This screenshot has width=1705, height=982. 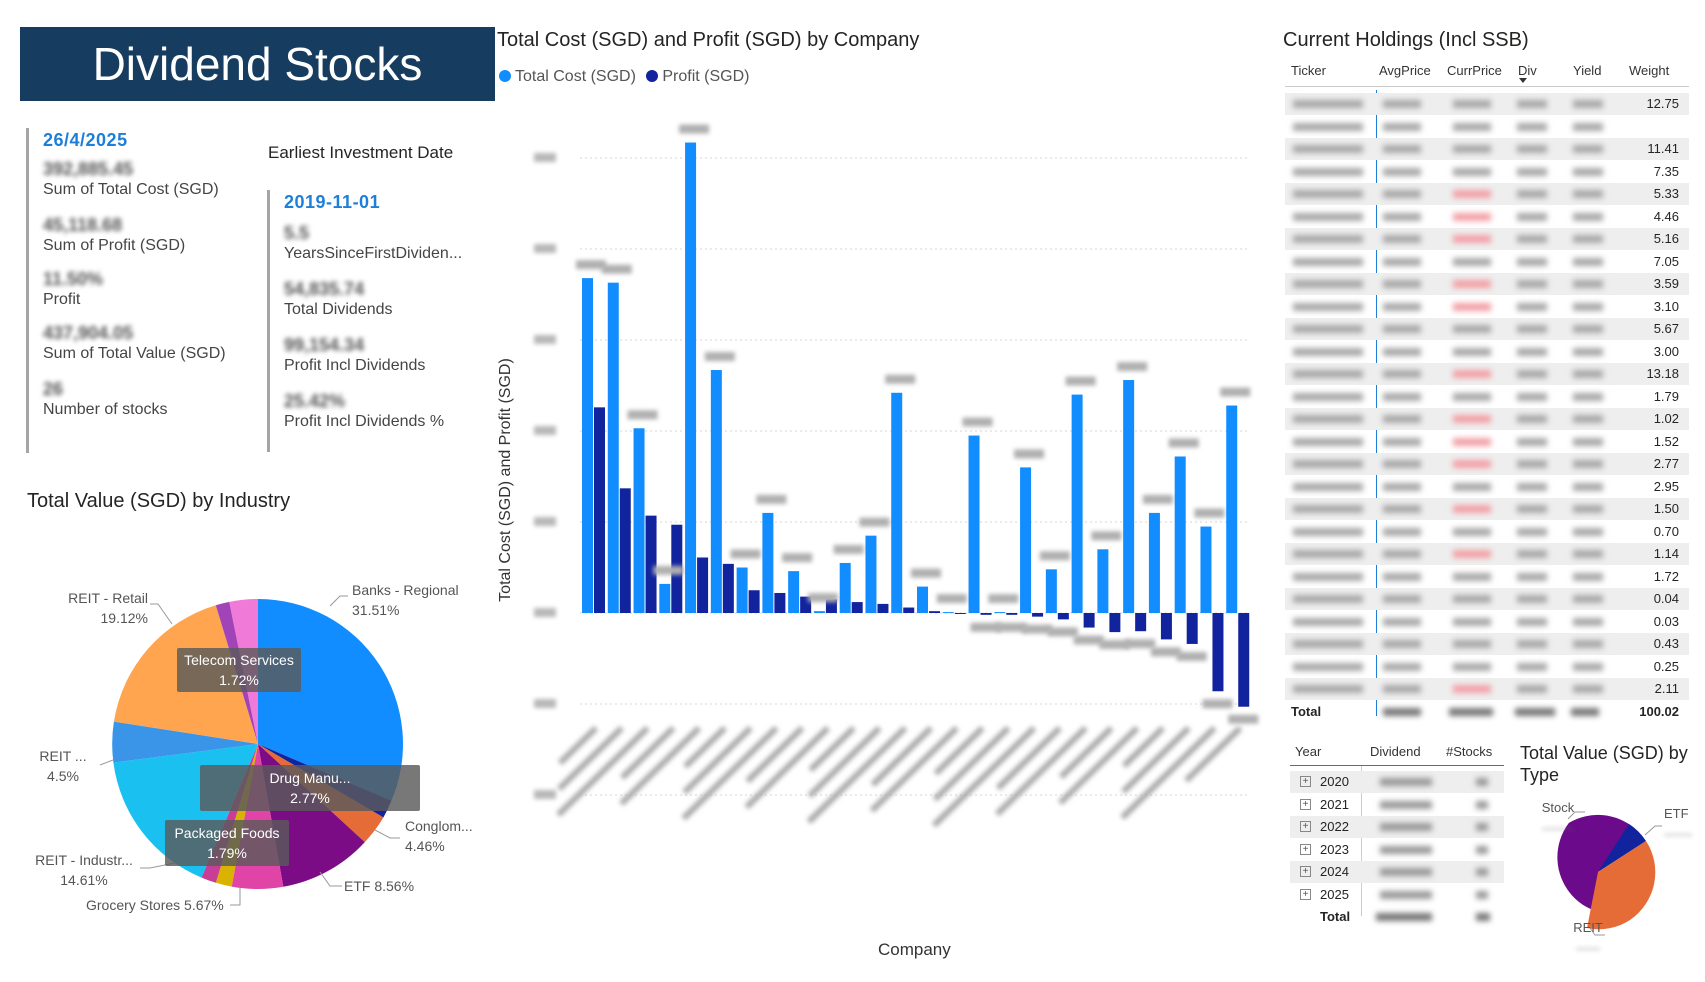 I want to click on dividend-year-row: +2021, so click(x=1397, y=805).